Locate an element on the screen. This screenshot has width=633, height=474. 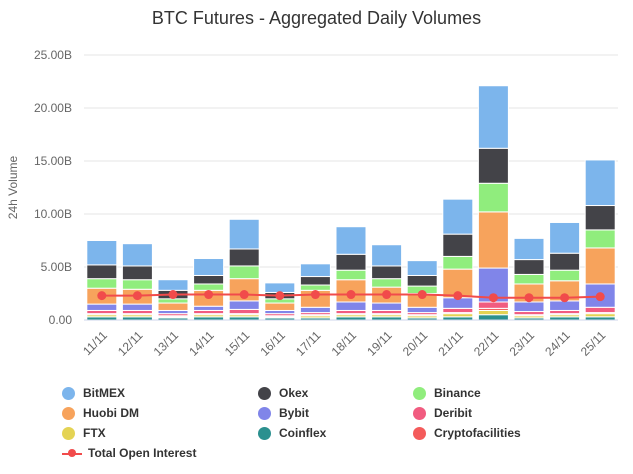
legend-line-marker is located at coordinates (72, 453).